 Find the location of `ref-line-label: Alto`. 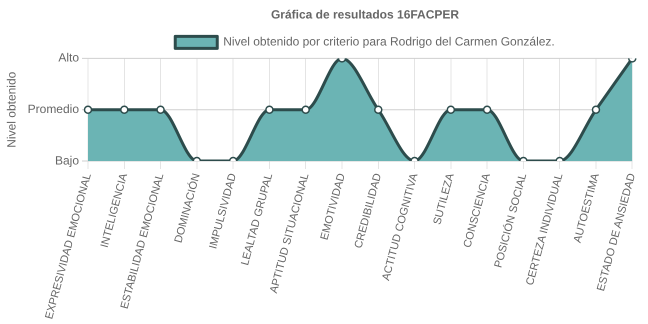

ref-line-label: Alto is located at coordinates (69, 57).